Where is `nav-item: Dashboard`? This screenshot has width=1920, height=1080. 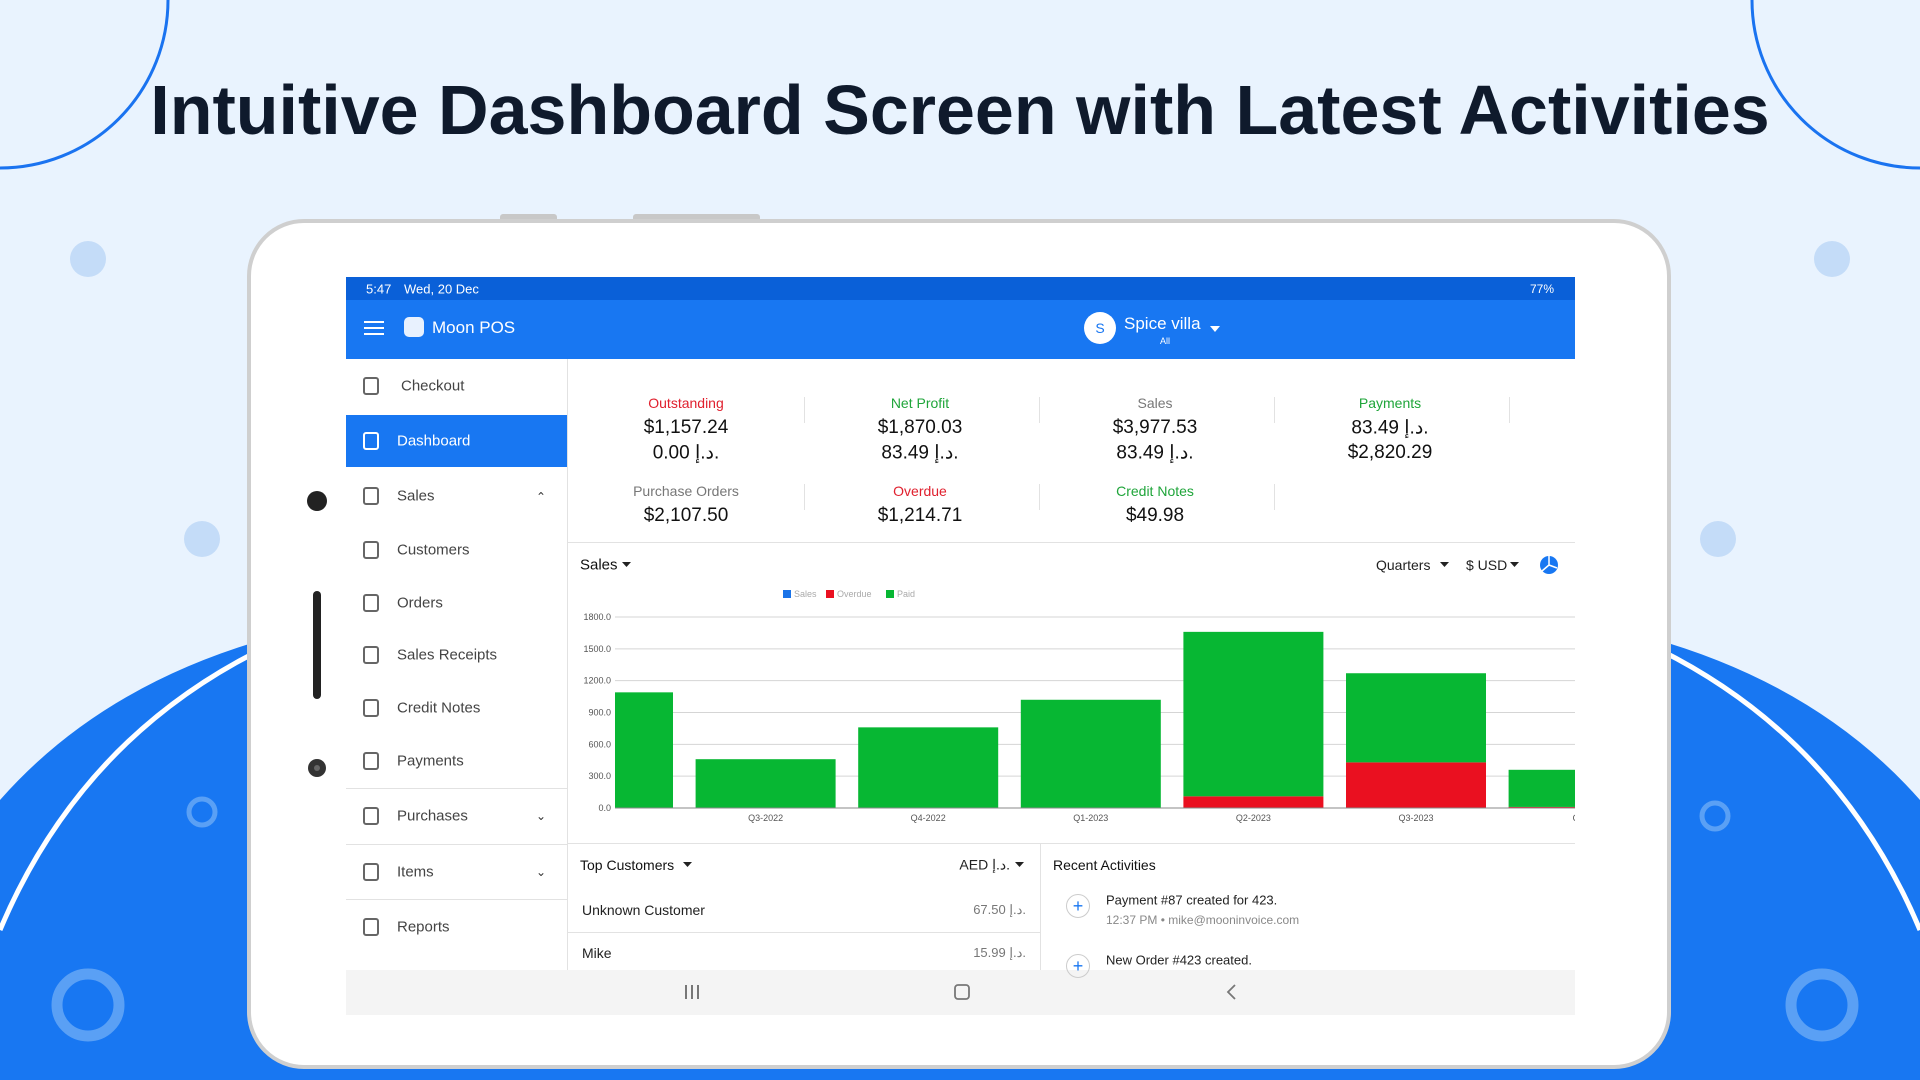 nav-item: Dashboard is located at coordinates (434, 441).